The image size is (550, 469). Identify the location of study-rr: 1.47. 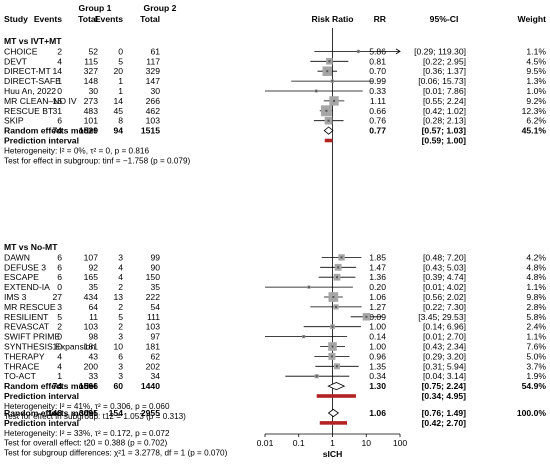
(377, 267).